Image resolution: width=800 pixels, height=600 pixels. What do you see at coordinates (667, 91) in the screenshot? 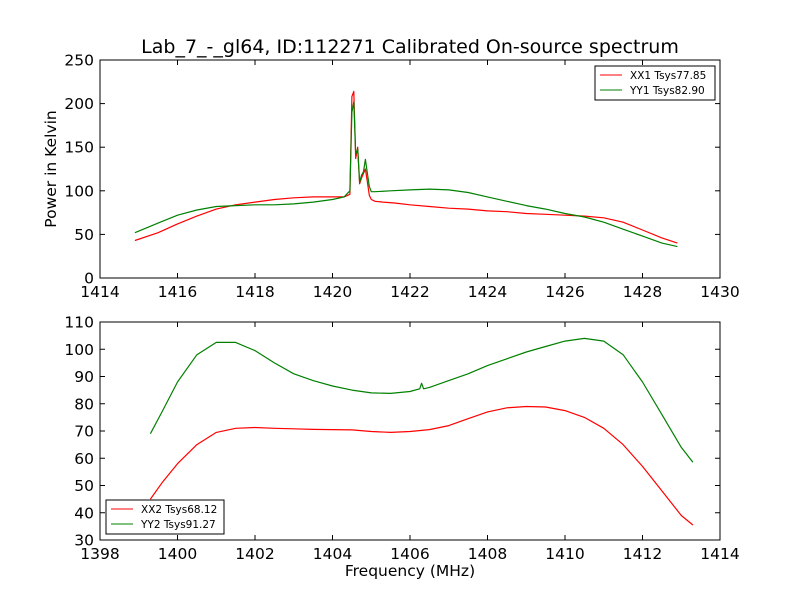
I see `top-legend-label-yy1: YY1 Tsys82.90` at bounding box center [667, 91].